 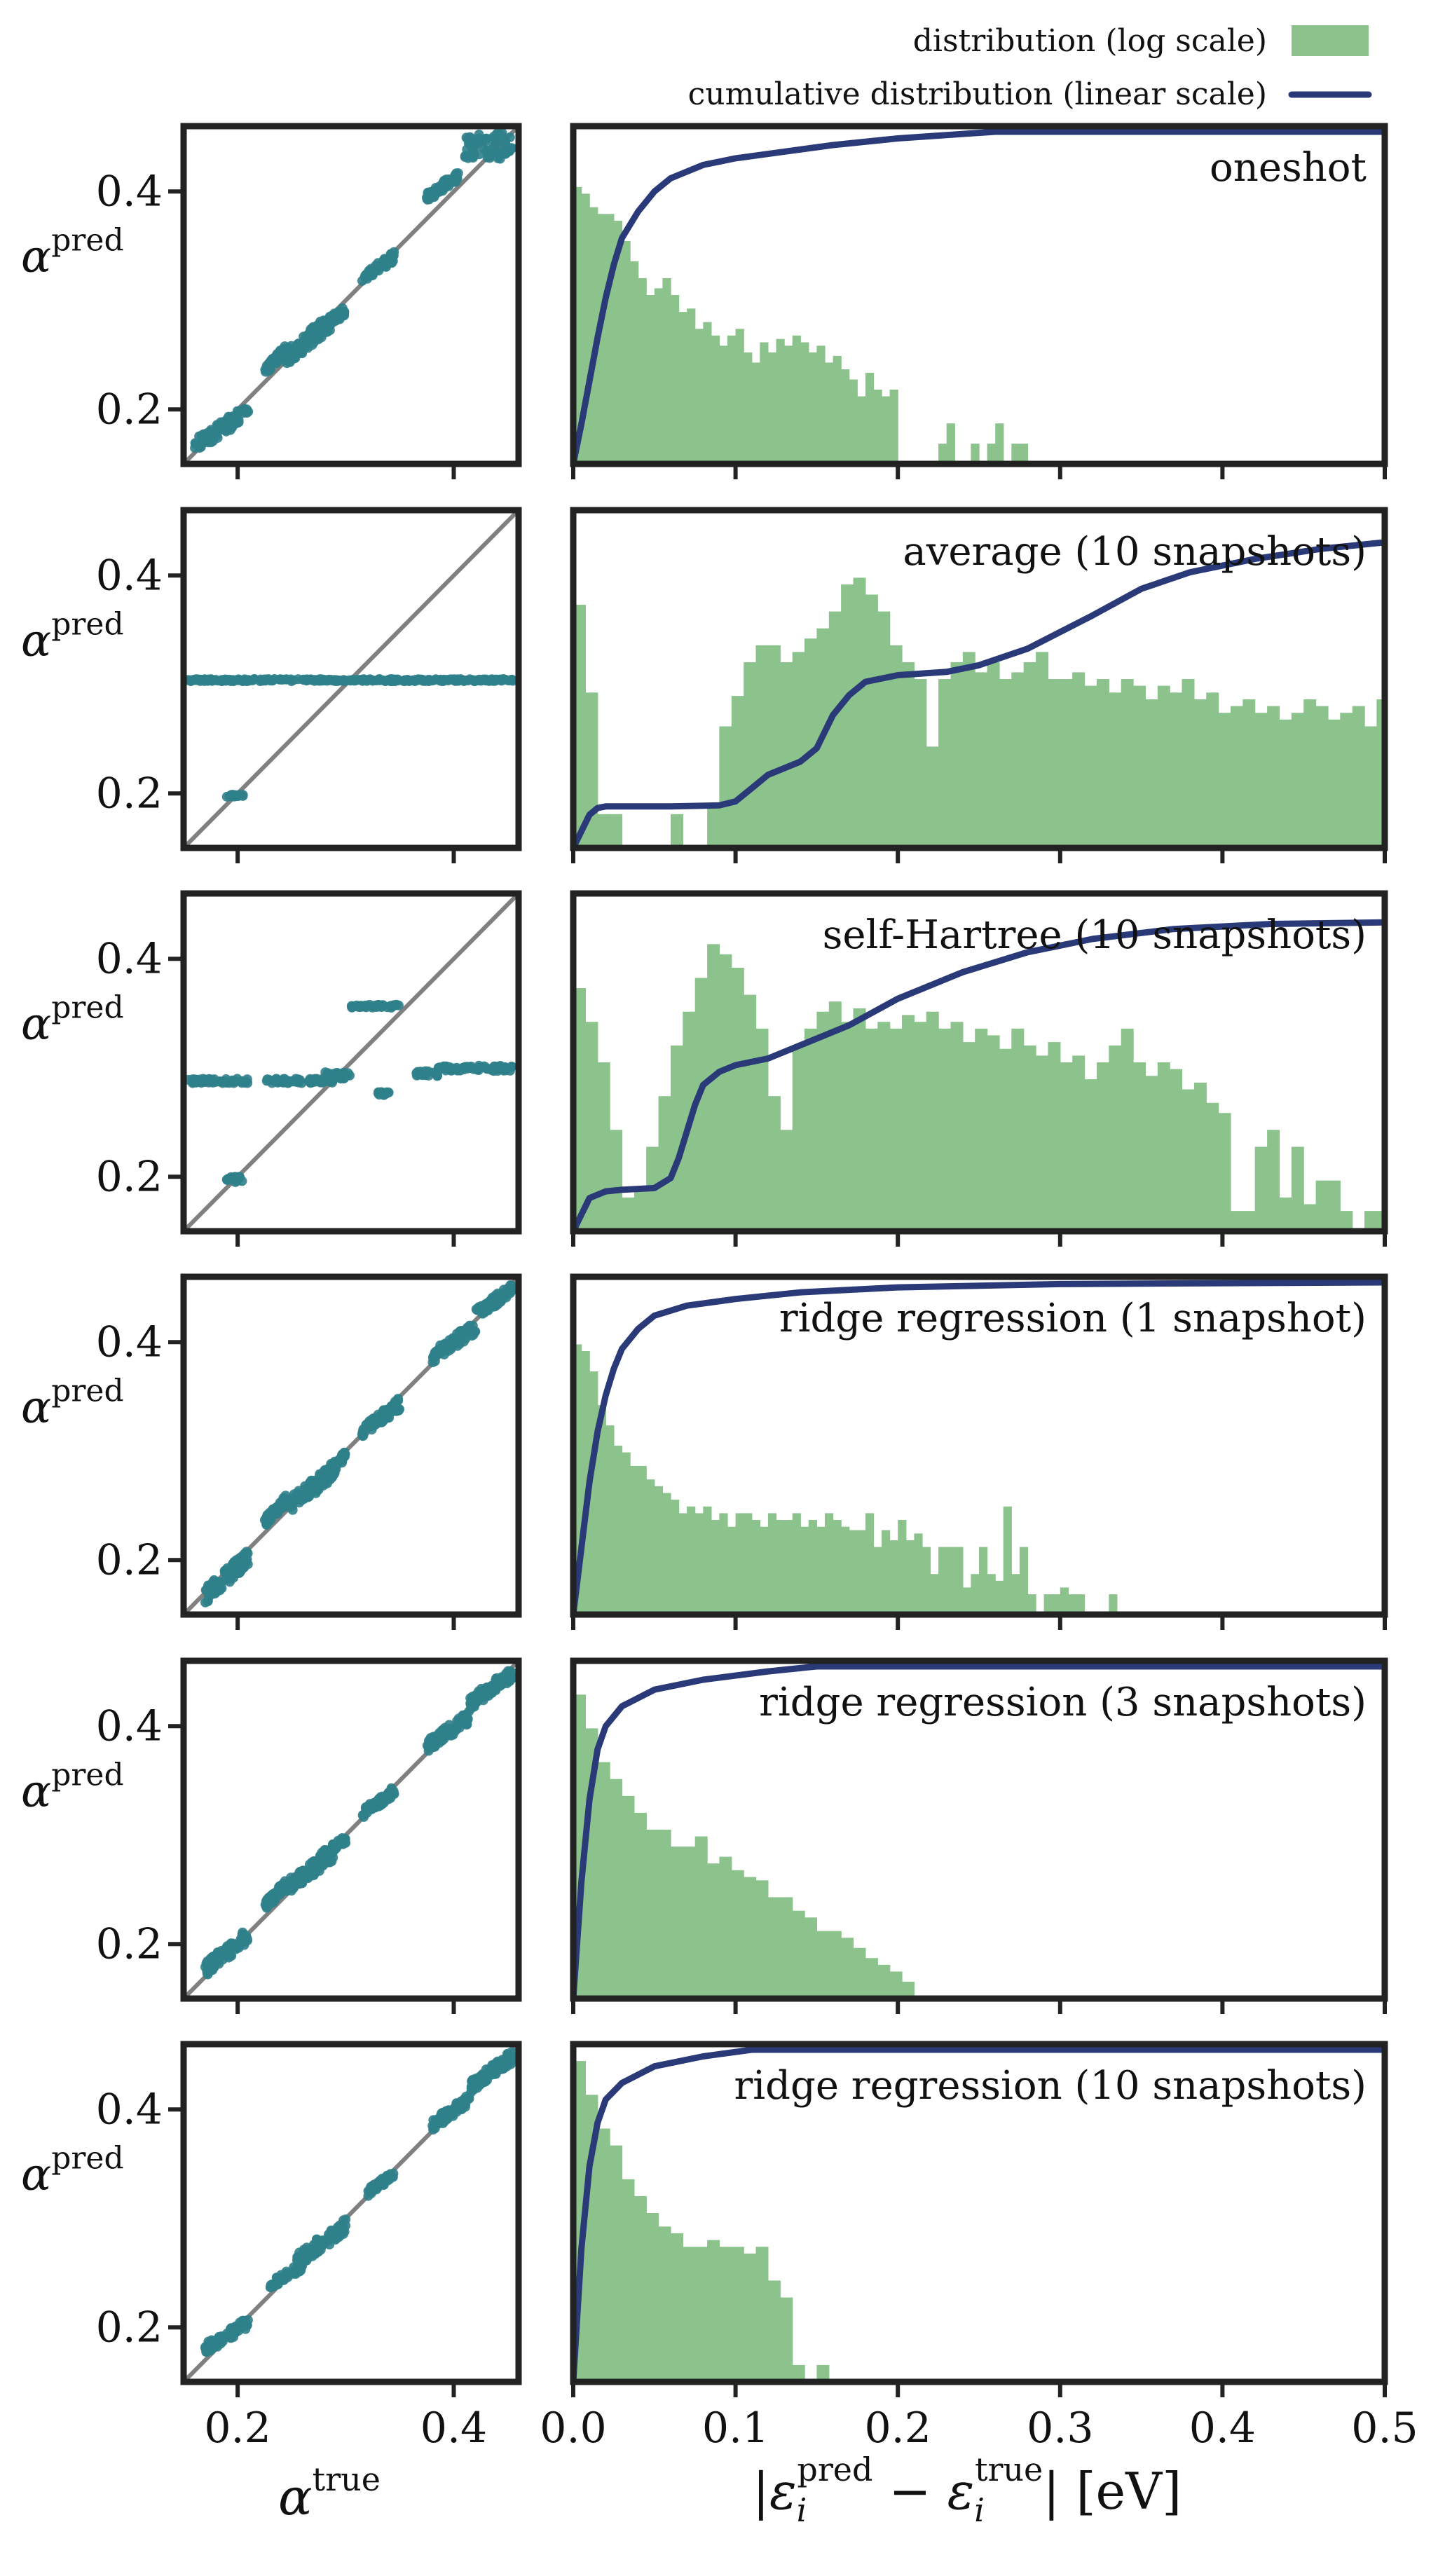 What do you see at coordinates (129, 409) in the screenshot?
I see `y-tick-label: 0.2` at bounding box center [129, 409].